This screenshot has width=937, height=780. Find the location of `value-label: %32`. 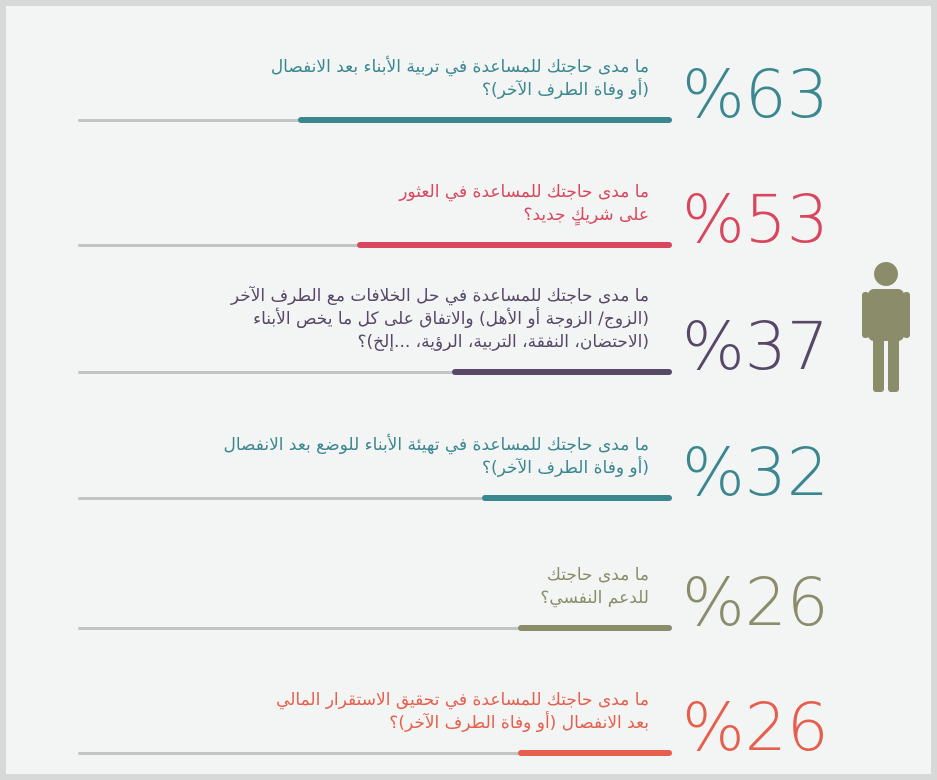

value-label: %32 is located at coordinates (755, 472).